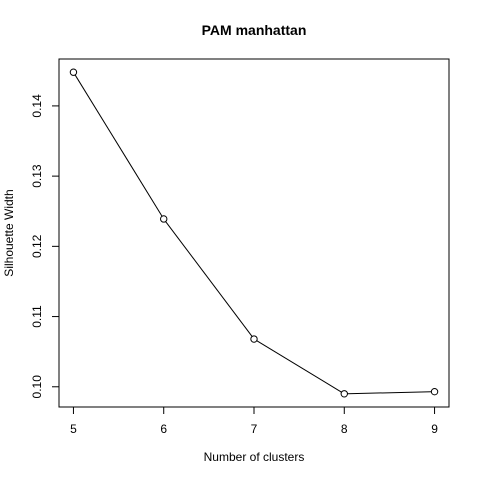 The image size is (480, 480). Describe the element at coordinates (254, 457) in the screenshot. I see `x-axis-label: Number of clusters` at that location.